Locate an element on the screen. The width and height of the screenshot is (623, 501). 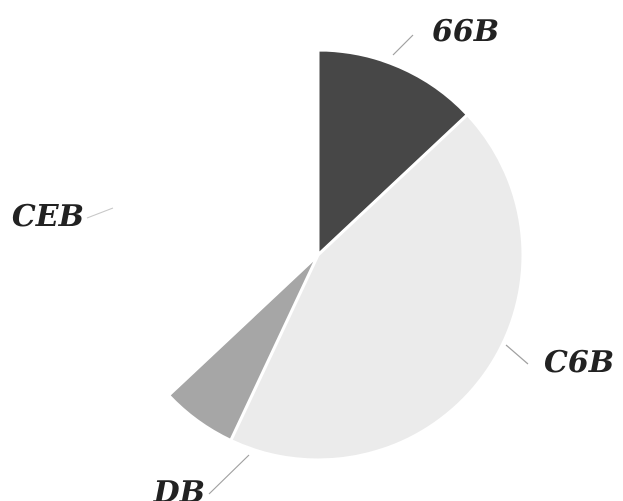
pie-slice-66b is located at coordinates (392, 152).